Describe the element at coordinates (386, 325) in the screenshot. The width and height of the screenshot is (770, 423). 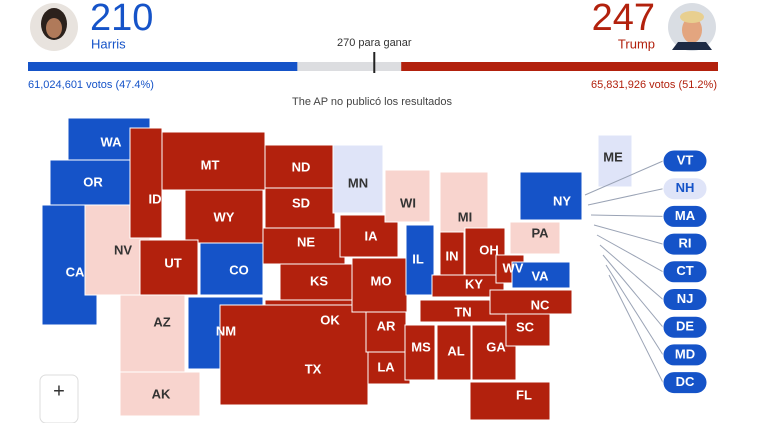
I see `state-label: AR` at that location.